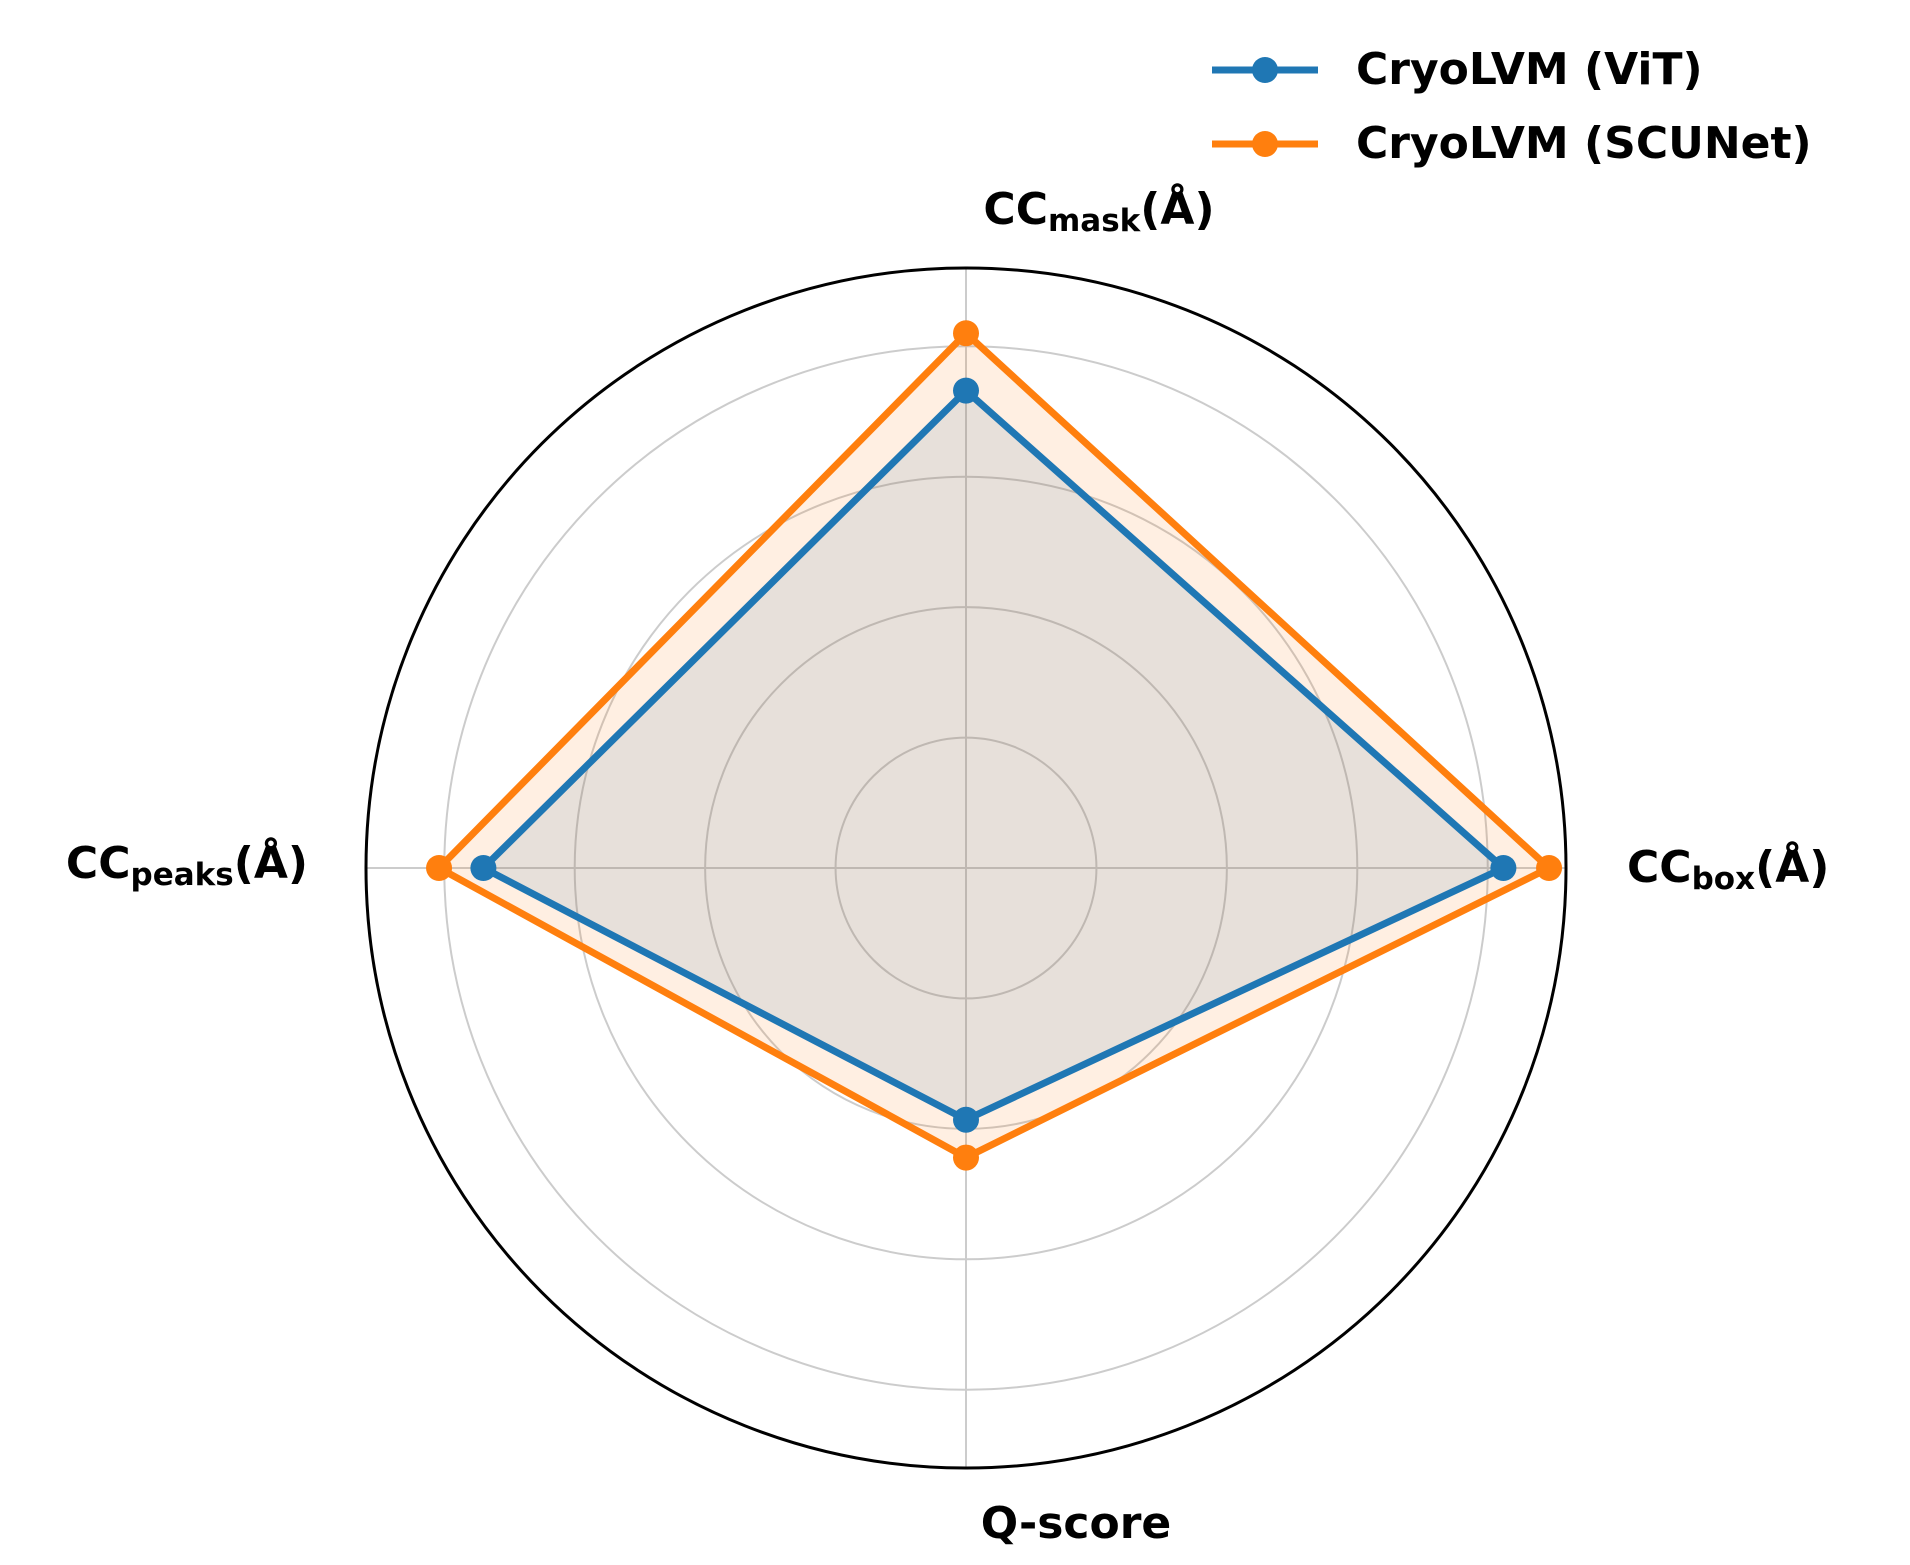 This screenshot has height=1565, width=1910. I want to click on label-sub: peaks, so click(182, 875).